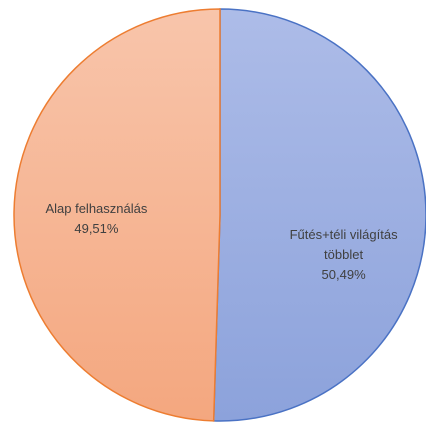 This screenshot has width=426, height=431. What do you see at coordinates (96, 219) in the screenshot?
I see `slice-label: Alap felhasználás 49,51%` at bounding box center [96, 219].